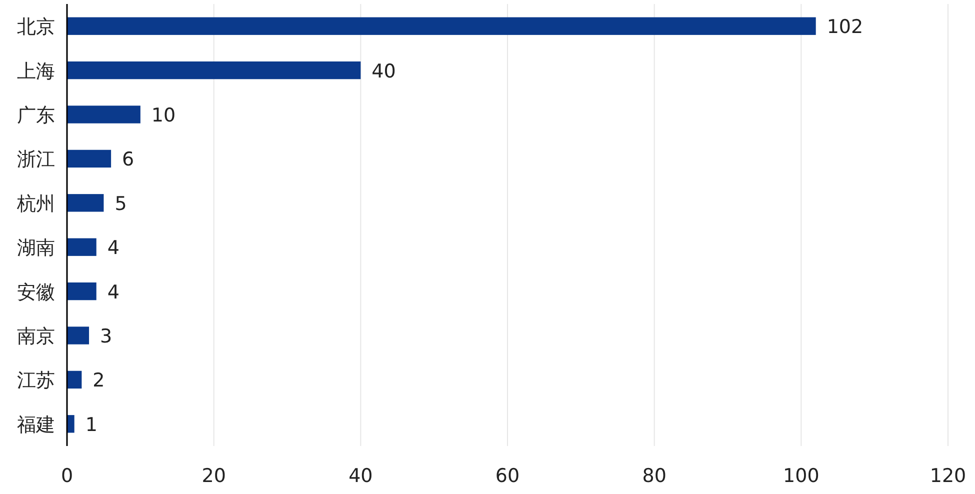 The height and width of the screenshot is (494, 975). I want to click on y-tick-label: 南京, so click(36, 337).